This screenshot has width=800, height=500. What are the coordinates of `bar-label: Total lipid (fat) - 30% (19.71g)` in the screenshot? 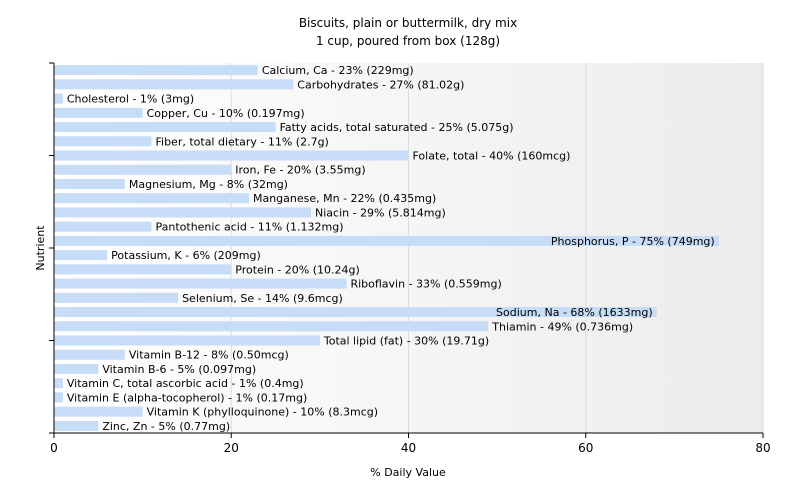 It's located at (406, 341).